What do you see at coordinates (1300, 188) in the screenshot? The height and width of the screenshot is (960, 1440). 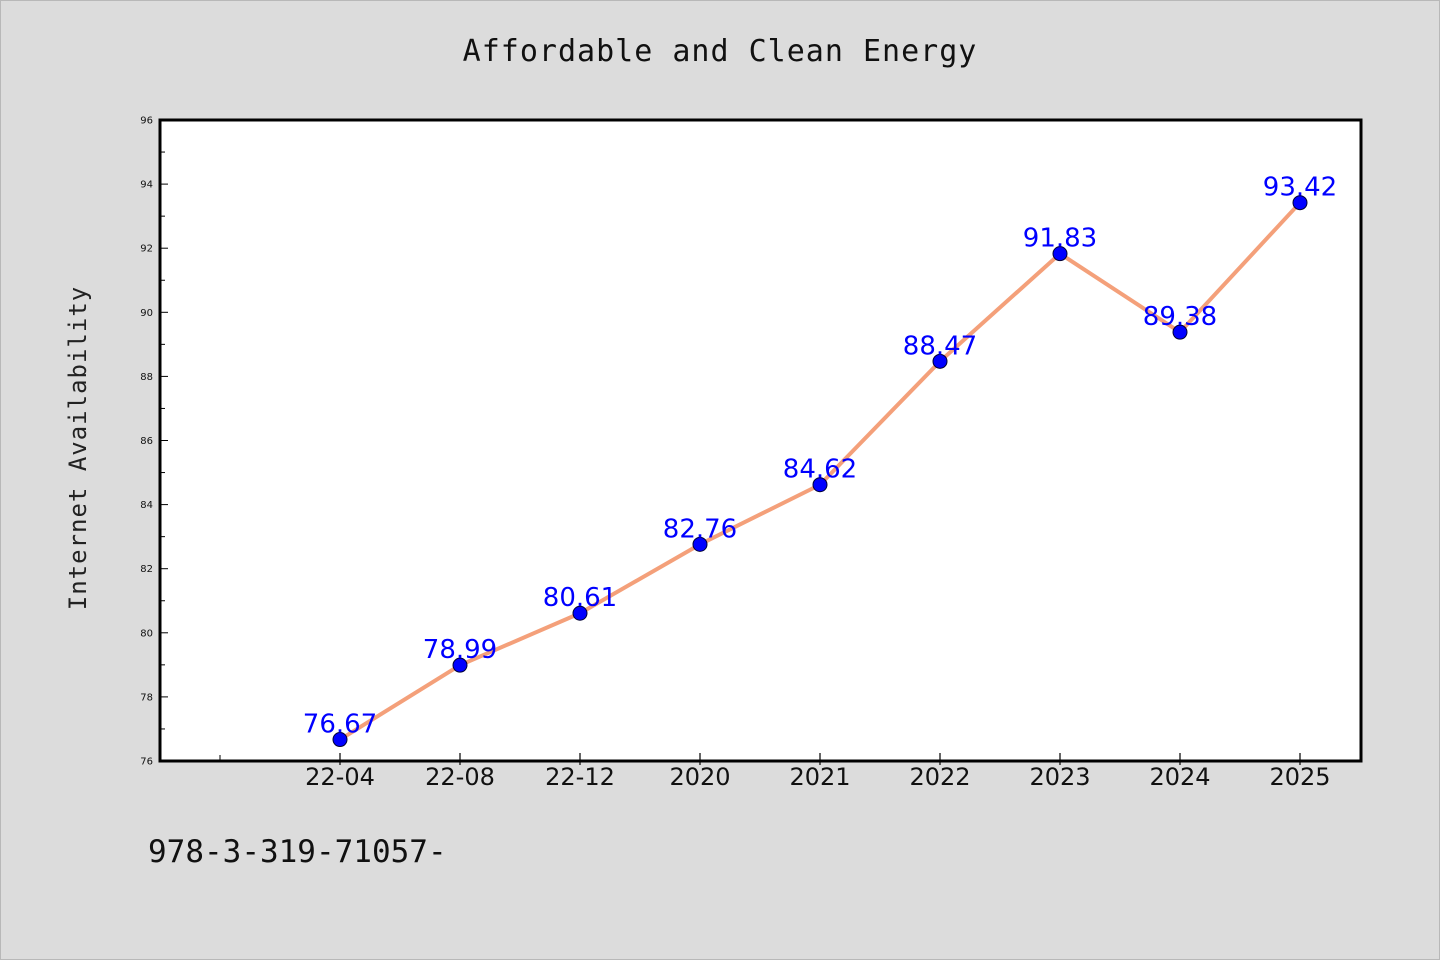 I see `data-label: 93.42` at bounding box center [1300, 188].